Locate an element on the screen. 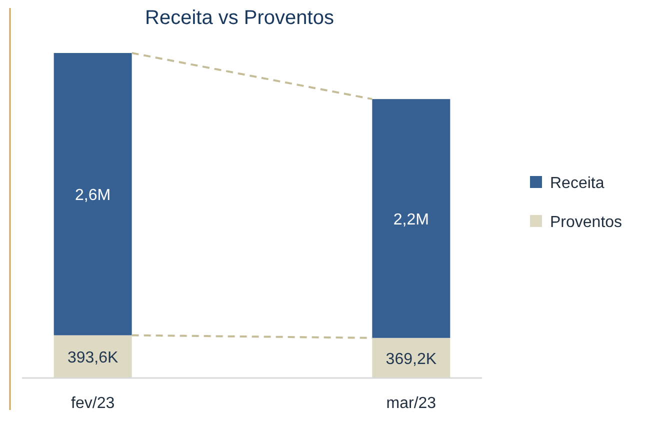  data-label: 369,2K is located at coordinates (411, 359).